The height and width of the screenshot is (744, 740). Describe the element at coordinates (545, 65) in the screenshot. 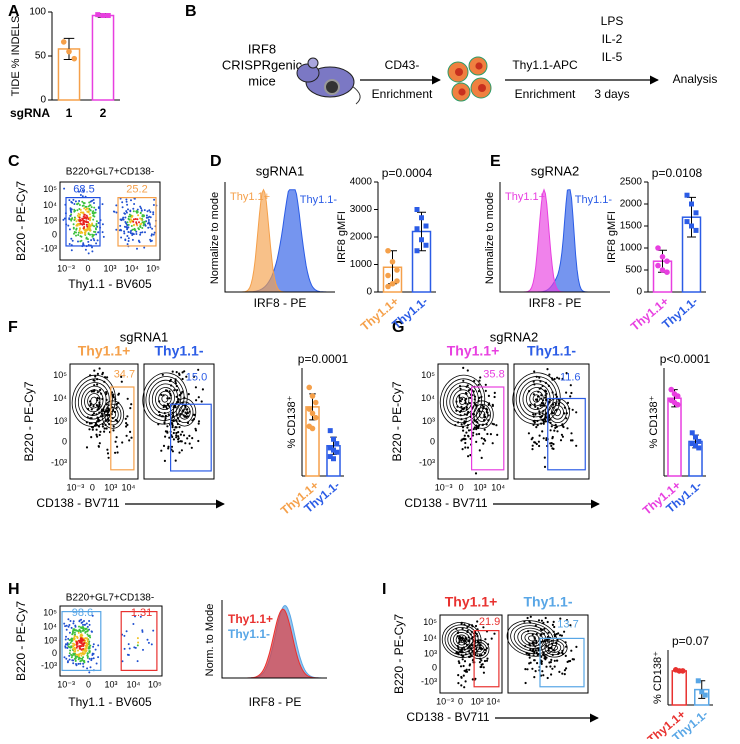

I see `step-label: Thy1.1-APC` at that location.